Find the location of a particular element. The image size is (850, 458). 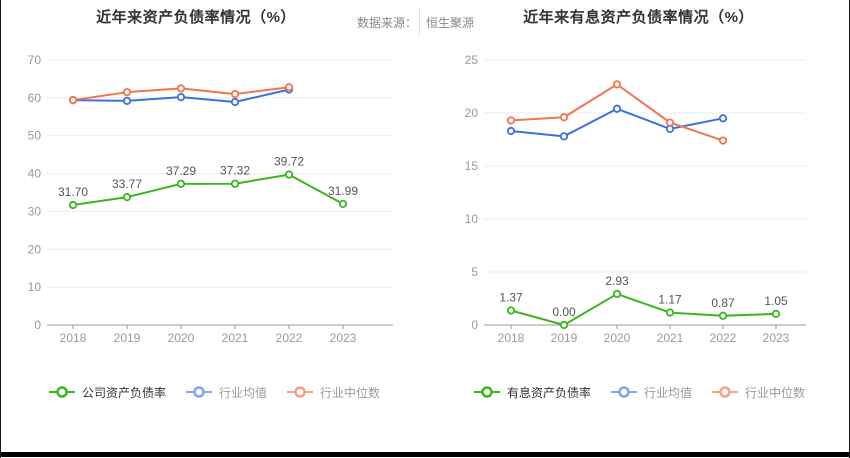

data-point-label: 1.37 is located at coordinates (511, 297).